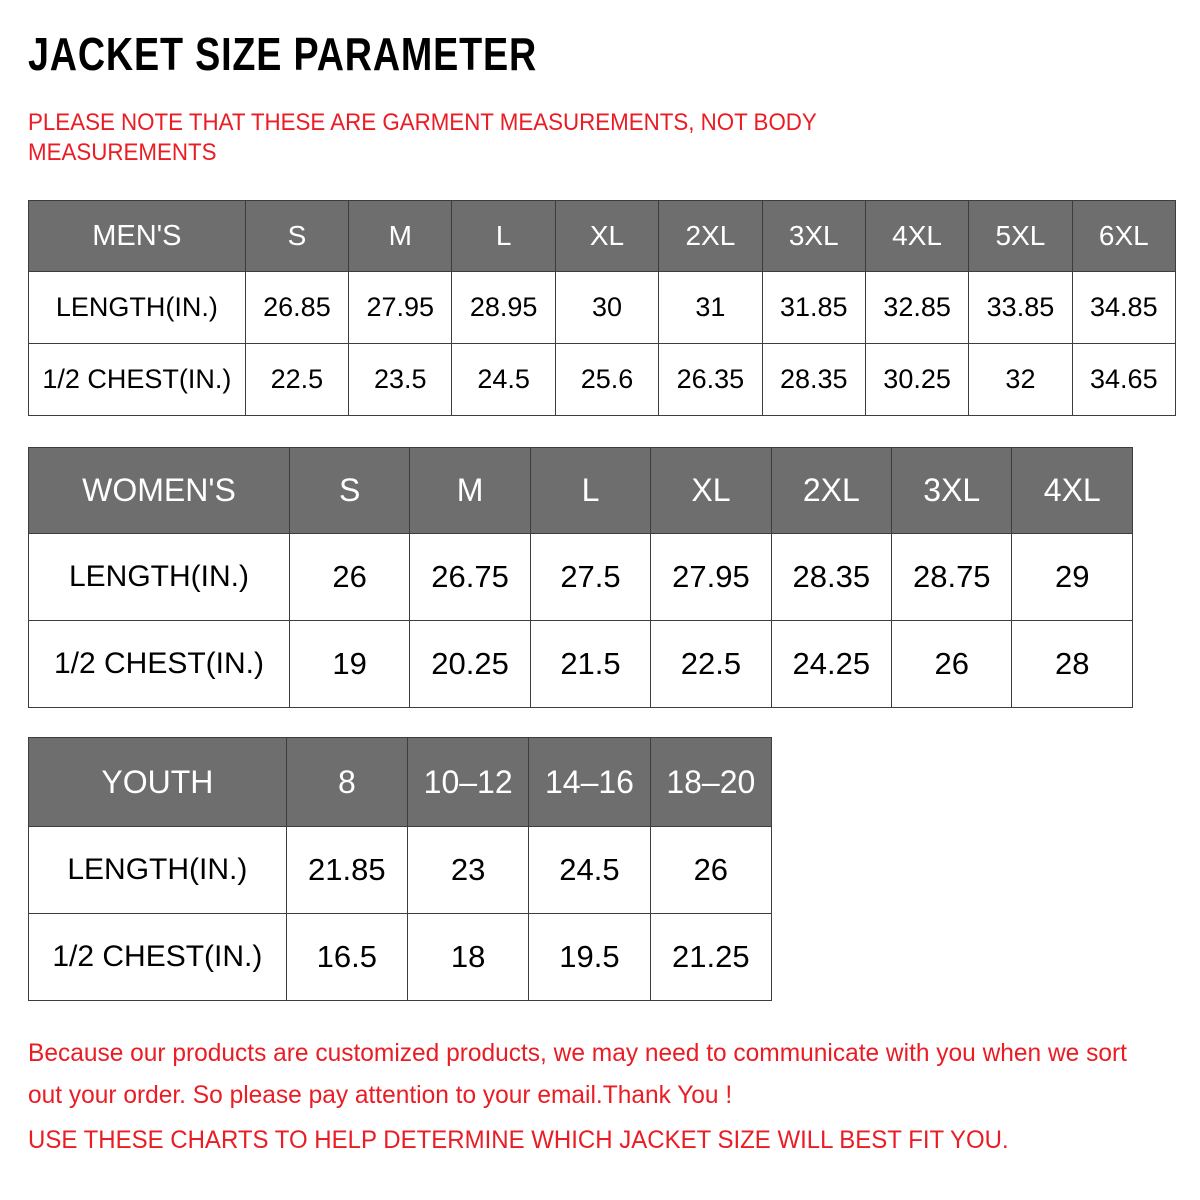 Image resolution: width=1200 pixels, height=1200 pixels. Describe the element at coordinates (468, 957) in the screenshot. I see `measurement-value-cell: 18` at that location.